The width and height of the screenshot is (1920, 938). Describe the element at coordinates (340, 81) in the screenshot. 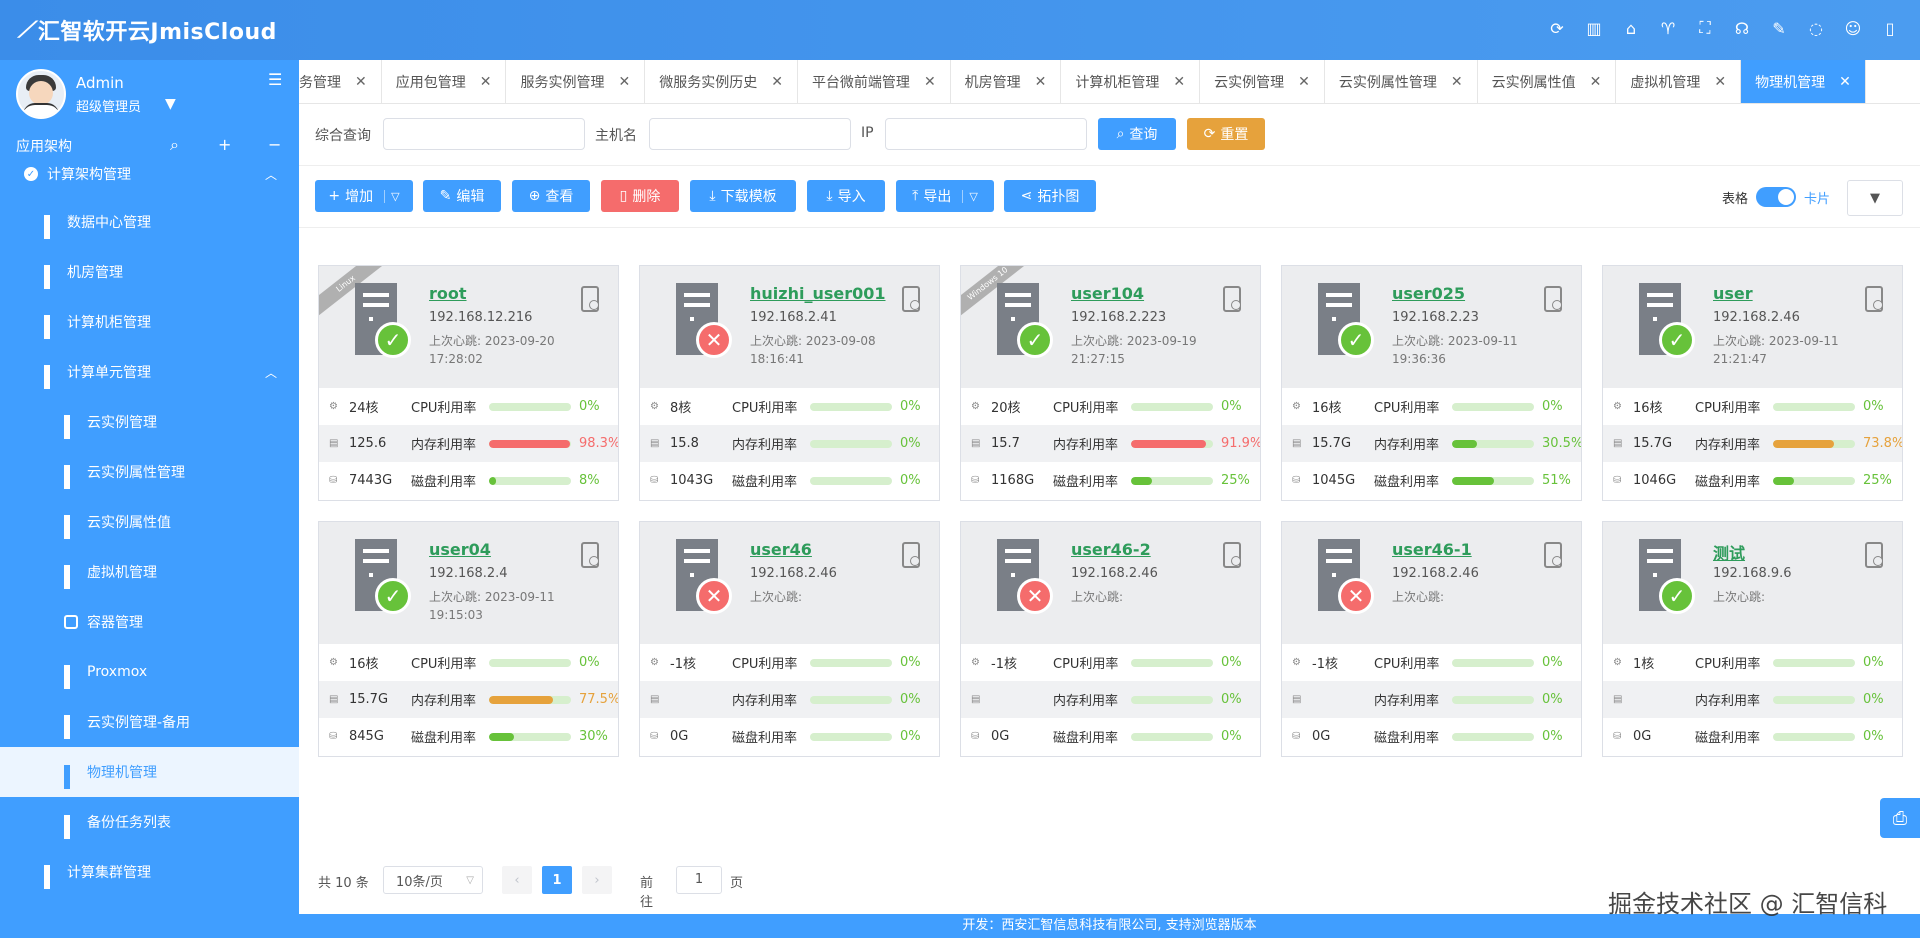

I see `tab-service: 务管理 ✕` at that location.